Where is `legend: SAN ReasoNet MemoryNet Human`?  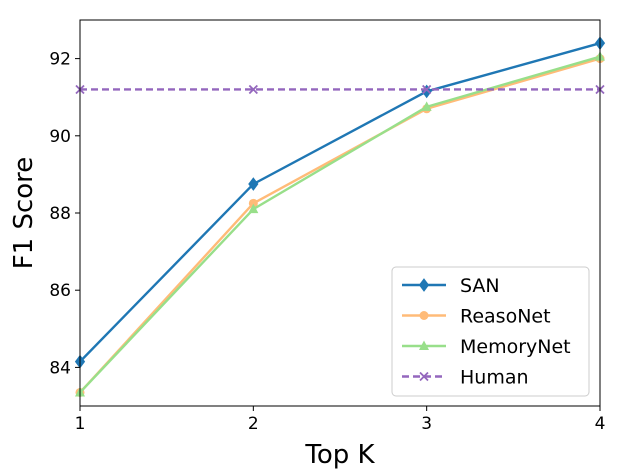
legend: SAN ReasoNet MemoryNet Human is located at coordinates (490, 331).